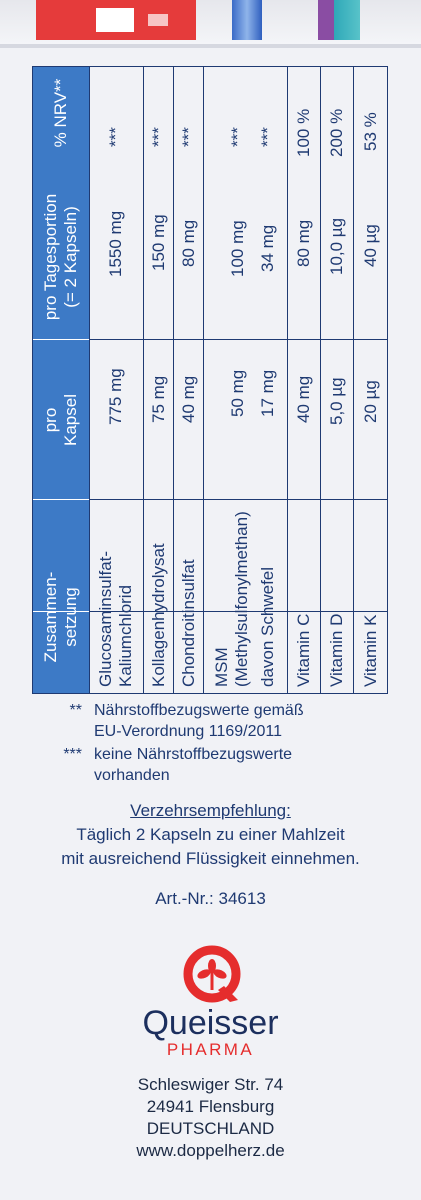 This screenshot has height=1200, width=421. Describe the element at coordinates (212, 974) in the screenshot. I see `queisser-logo-icon` at that location.